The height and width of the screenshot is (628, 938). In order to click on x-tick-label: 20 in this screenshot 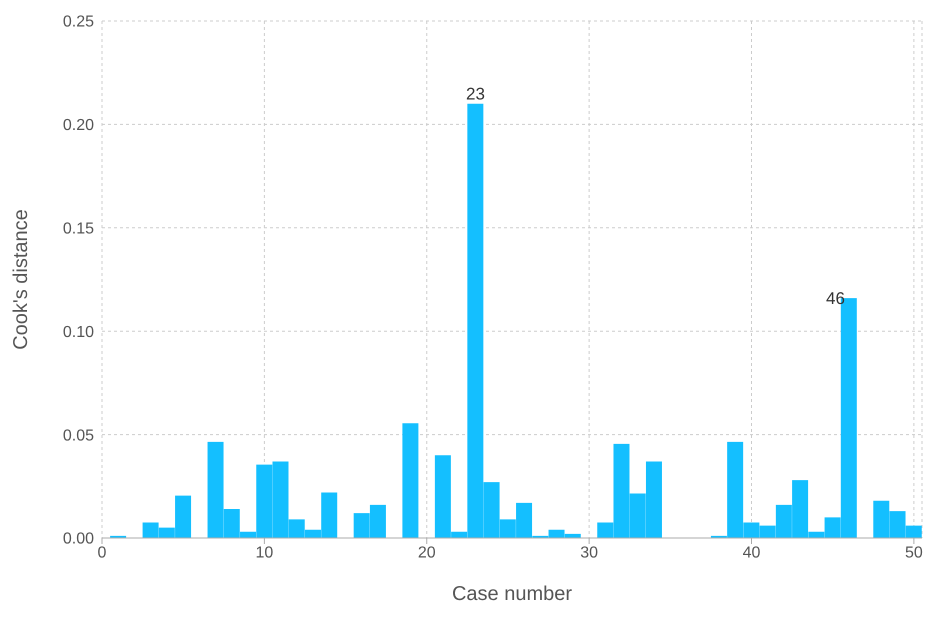, I will do `click(427, 553)`.